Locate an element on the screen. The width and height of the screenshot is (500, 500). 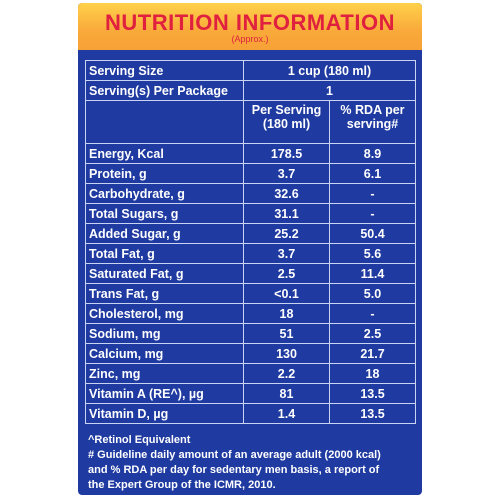
nutrient-per-serving: 18 is located at coordinates (286, 313).